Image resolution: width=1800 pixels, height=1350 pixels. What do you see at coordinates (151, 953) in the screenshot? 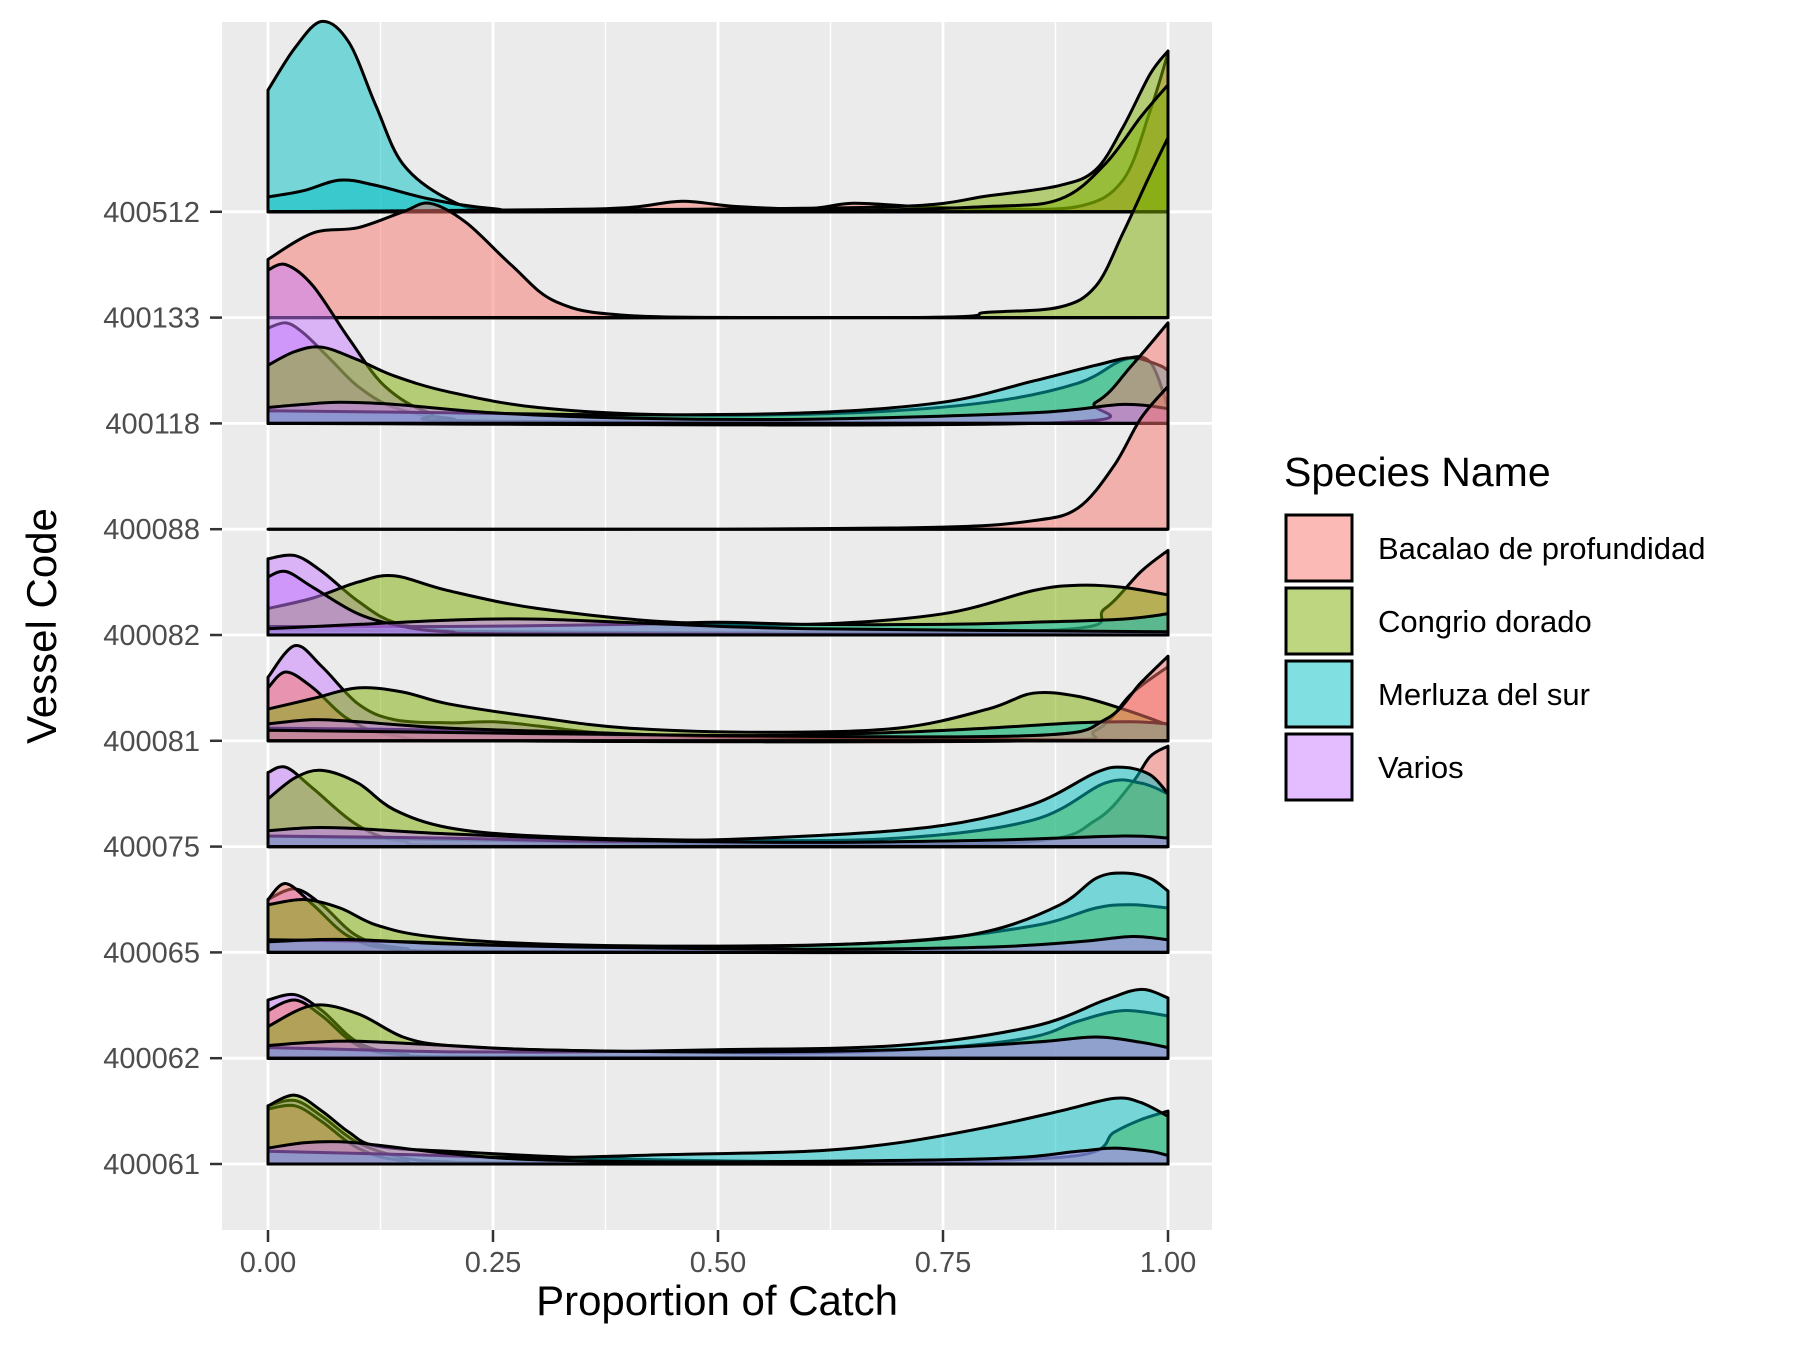
I see `y-tick-label: 400065` at bounding box center [151, 953].